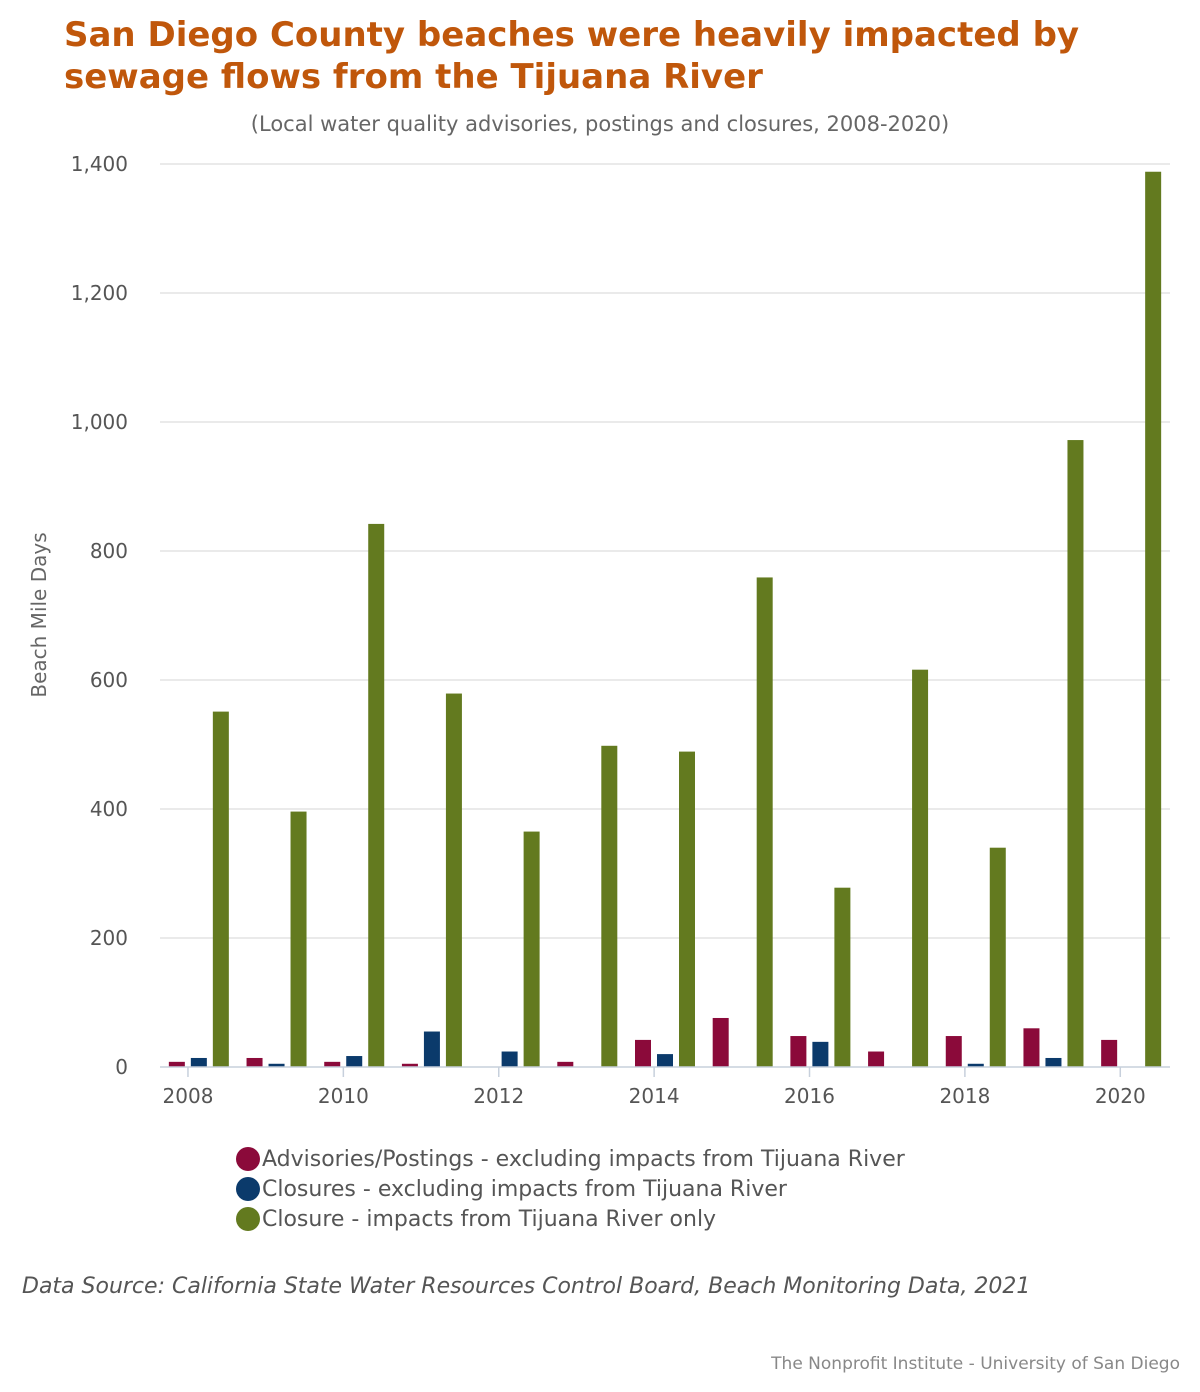 The image size is (1200, 1392). I want to click on y-tick-label: 600, so click(109, 680).